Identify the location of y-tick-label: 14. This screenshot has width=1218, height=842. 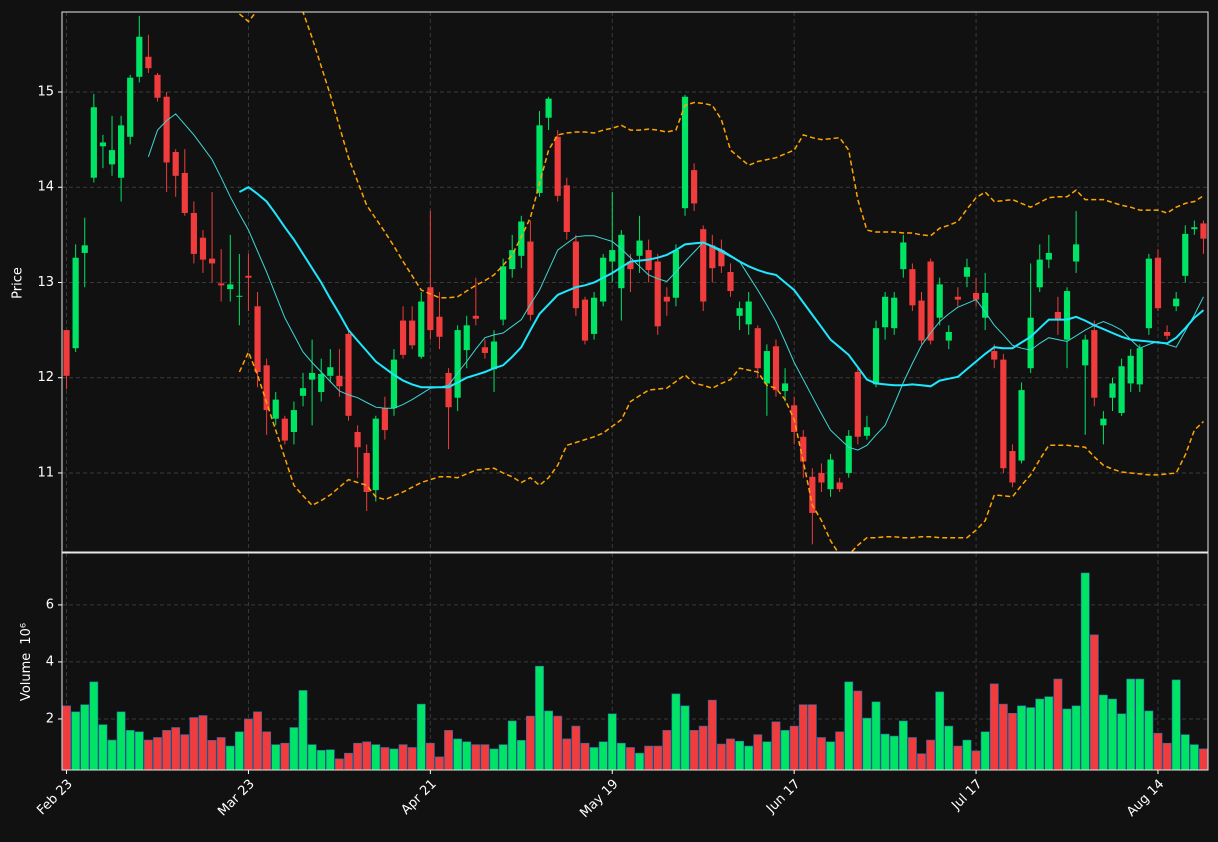
(45, 187).